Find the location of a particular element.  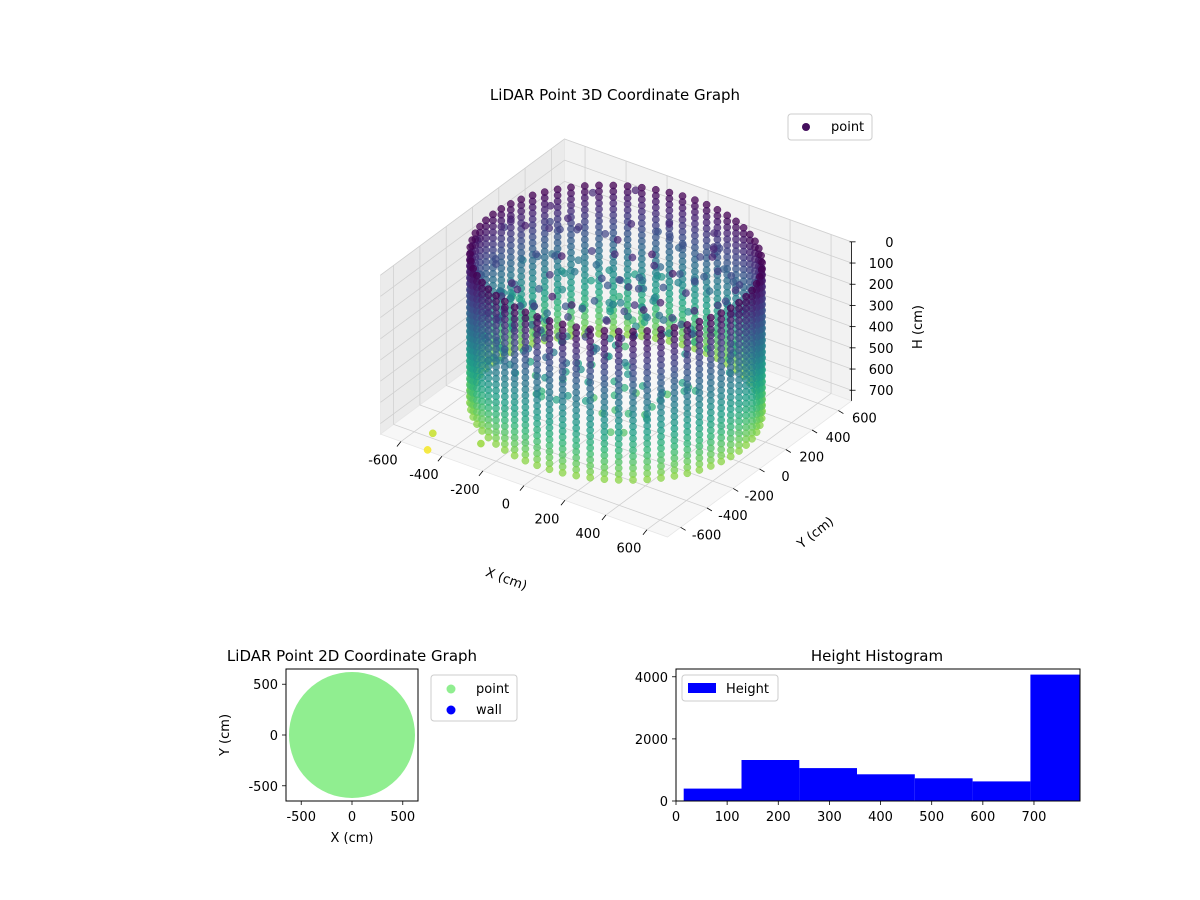

grid-y-floor is located at coordinates (537, 476).